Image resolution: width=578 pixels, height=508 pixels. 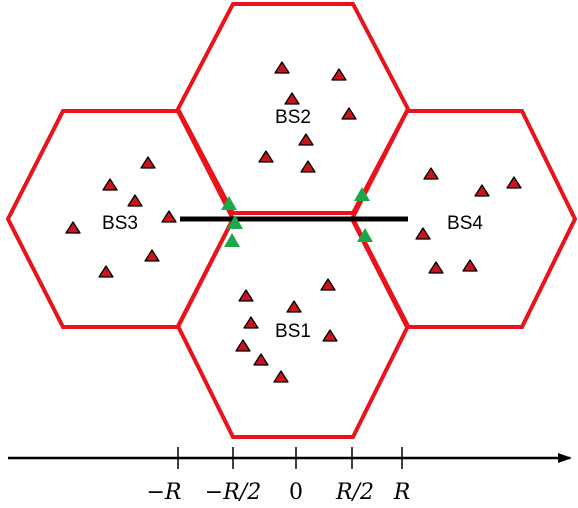 I want to click on cell-label-bs1: BS1, so click(x=293, y=331).